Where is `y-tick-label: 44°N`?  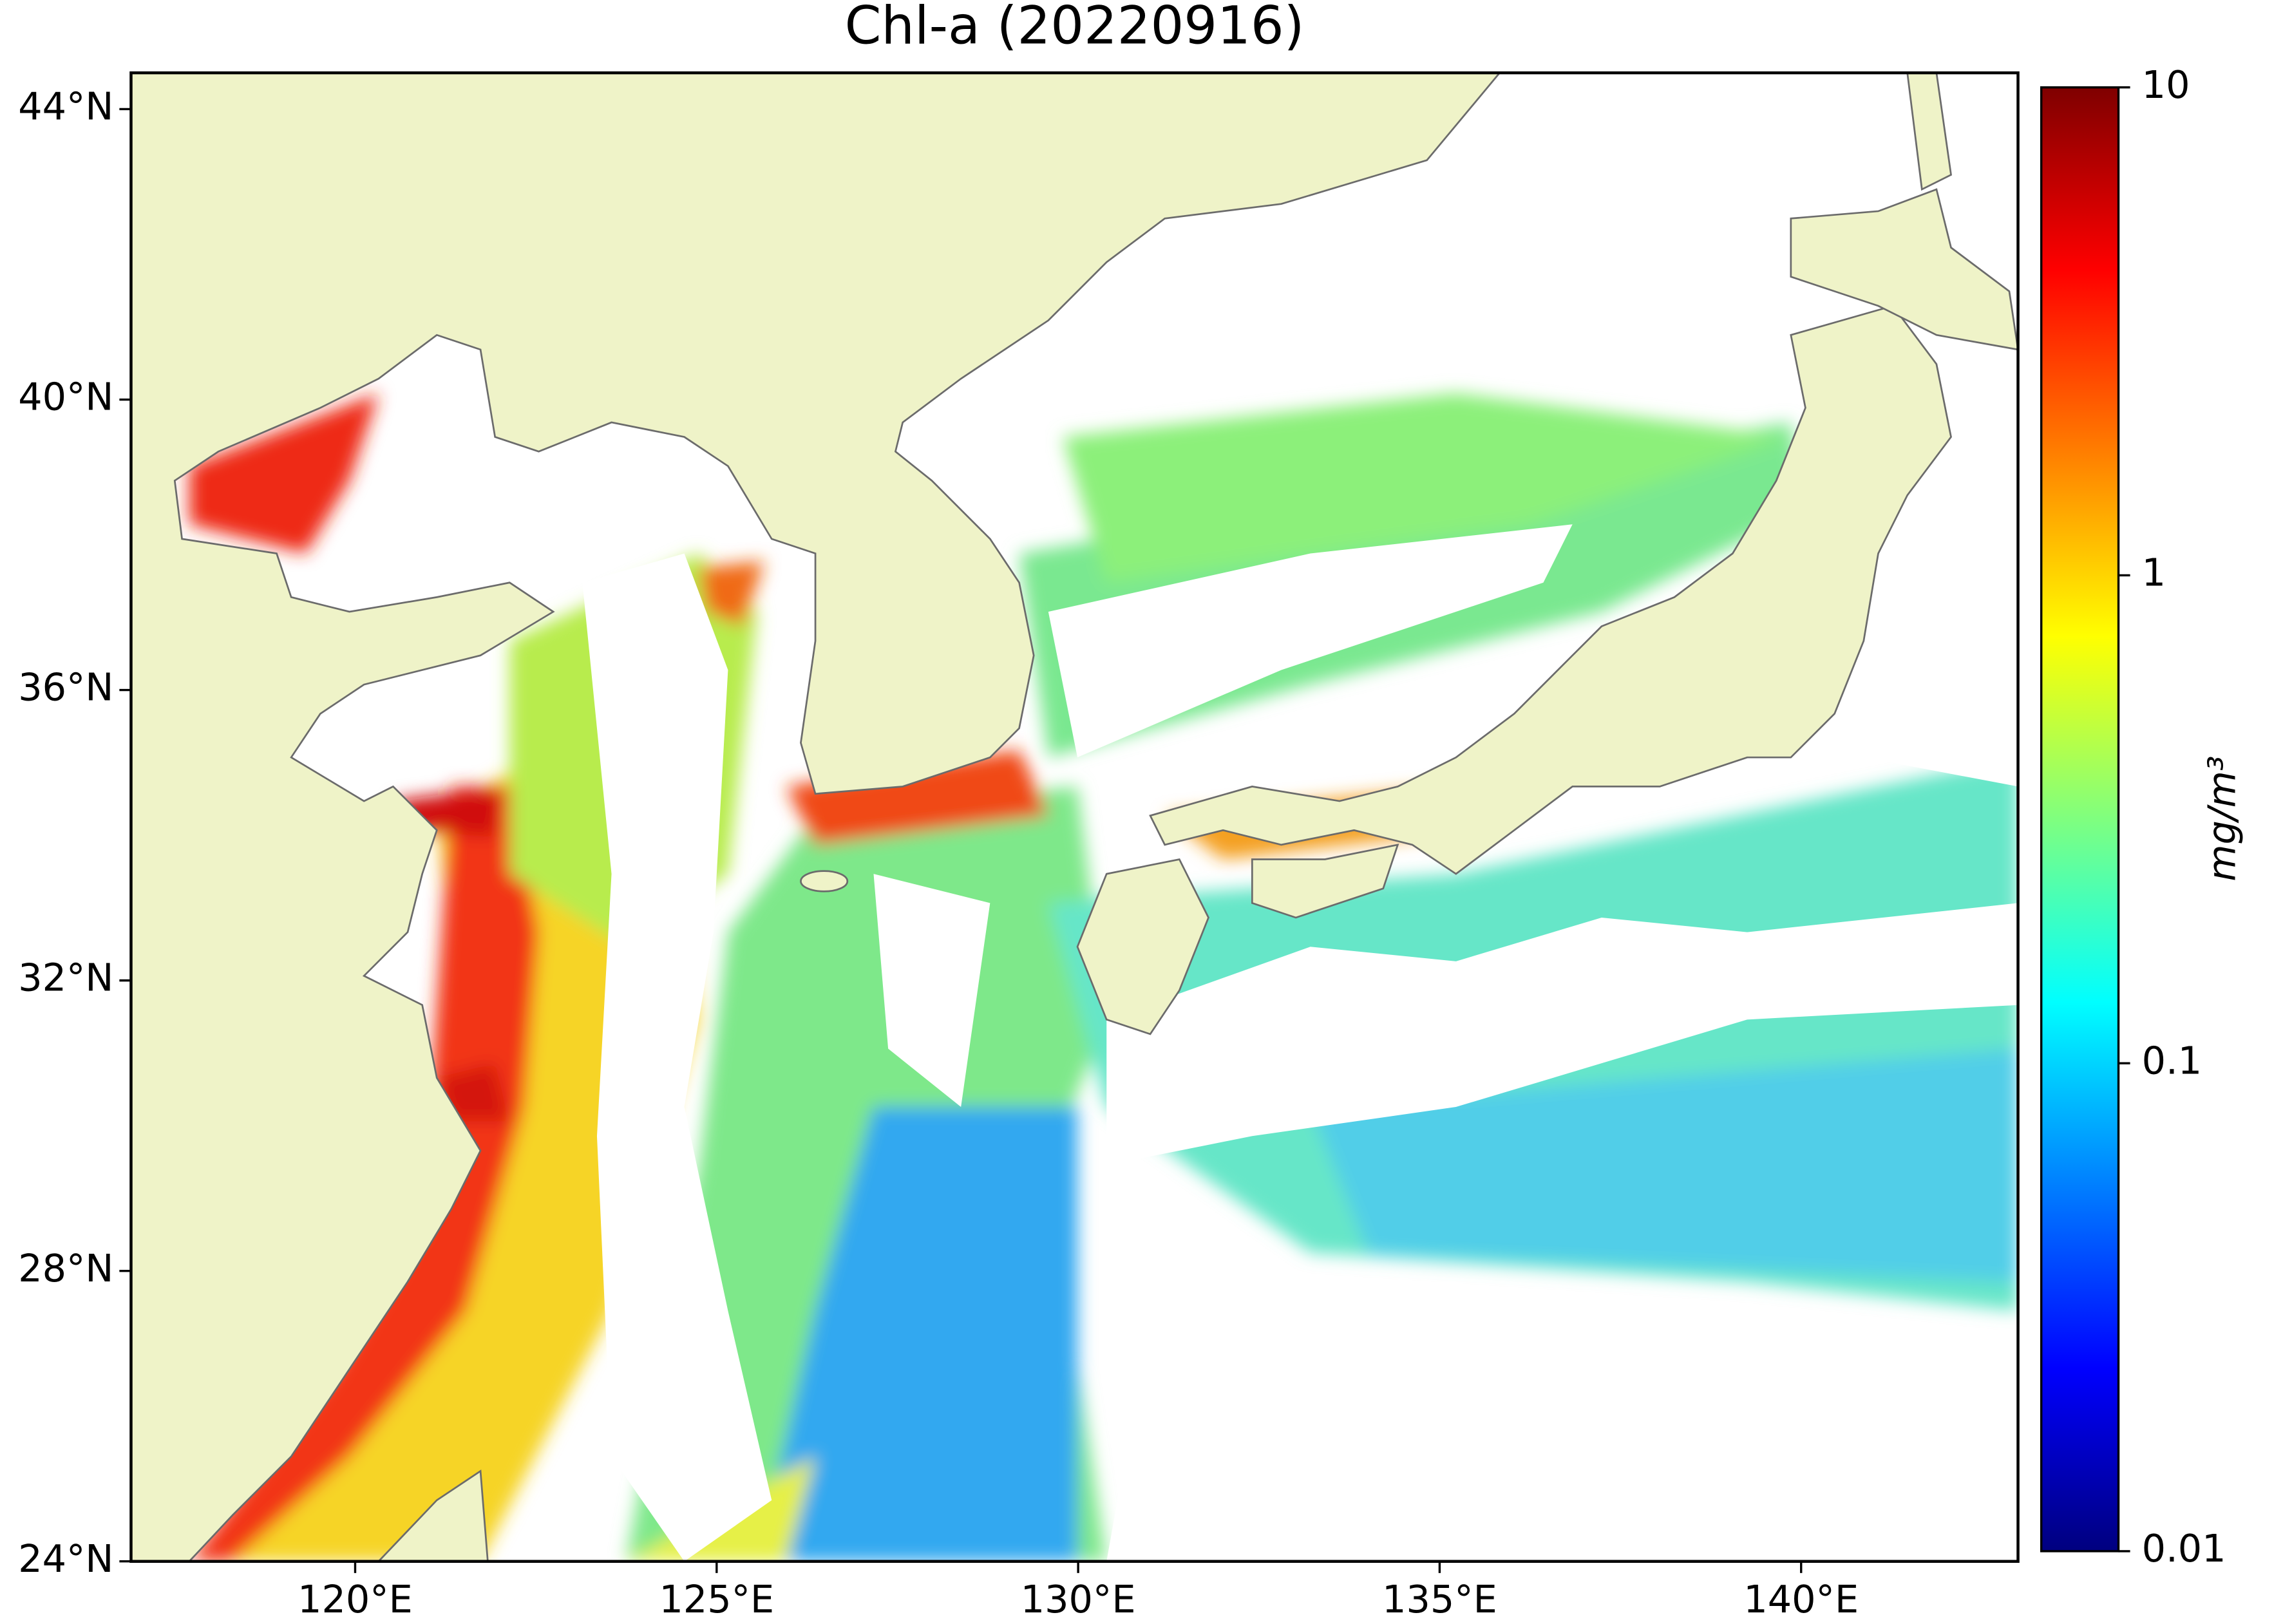 y-tick-label: 44°N is located at coordinates (65, 107).